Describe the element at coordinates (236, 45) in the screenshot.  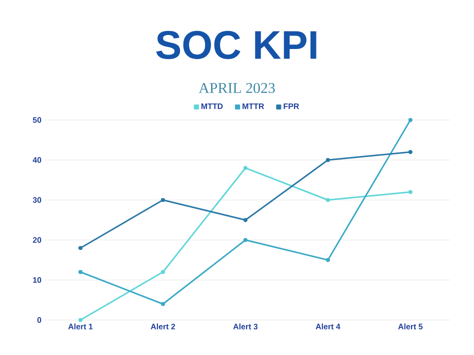
I see `chart-title: SOC KPI` at that location.